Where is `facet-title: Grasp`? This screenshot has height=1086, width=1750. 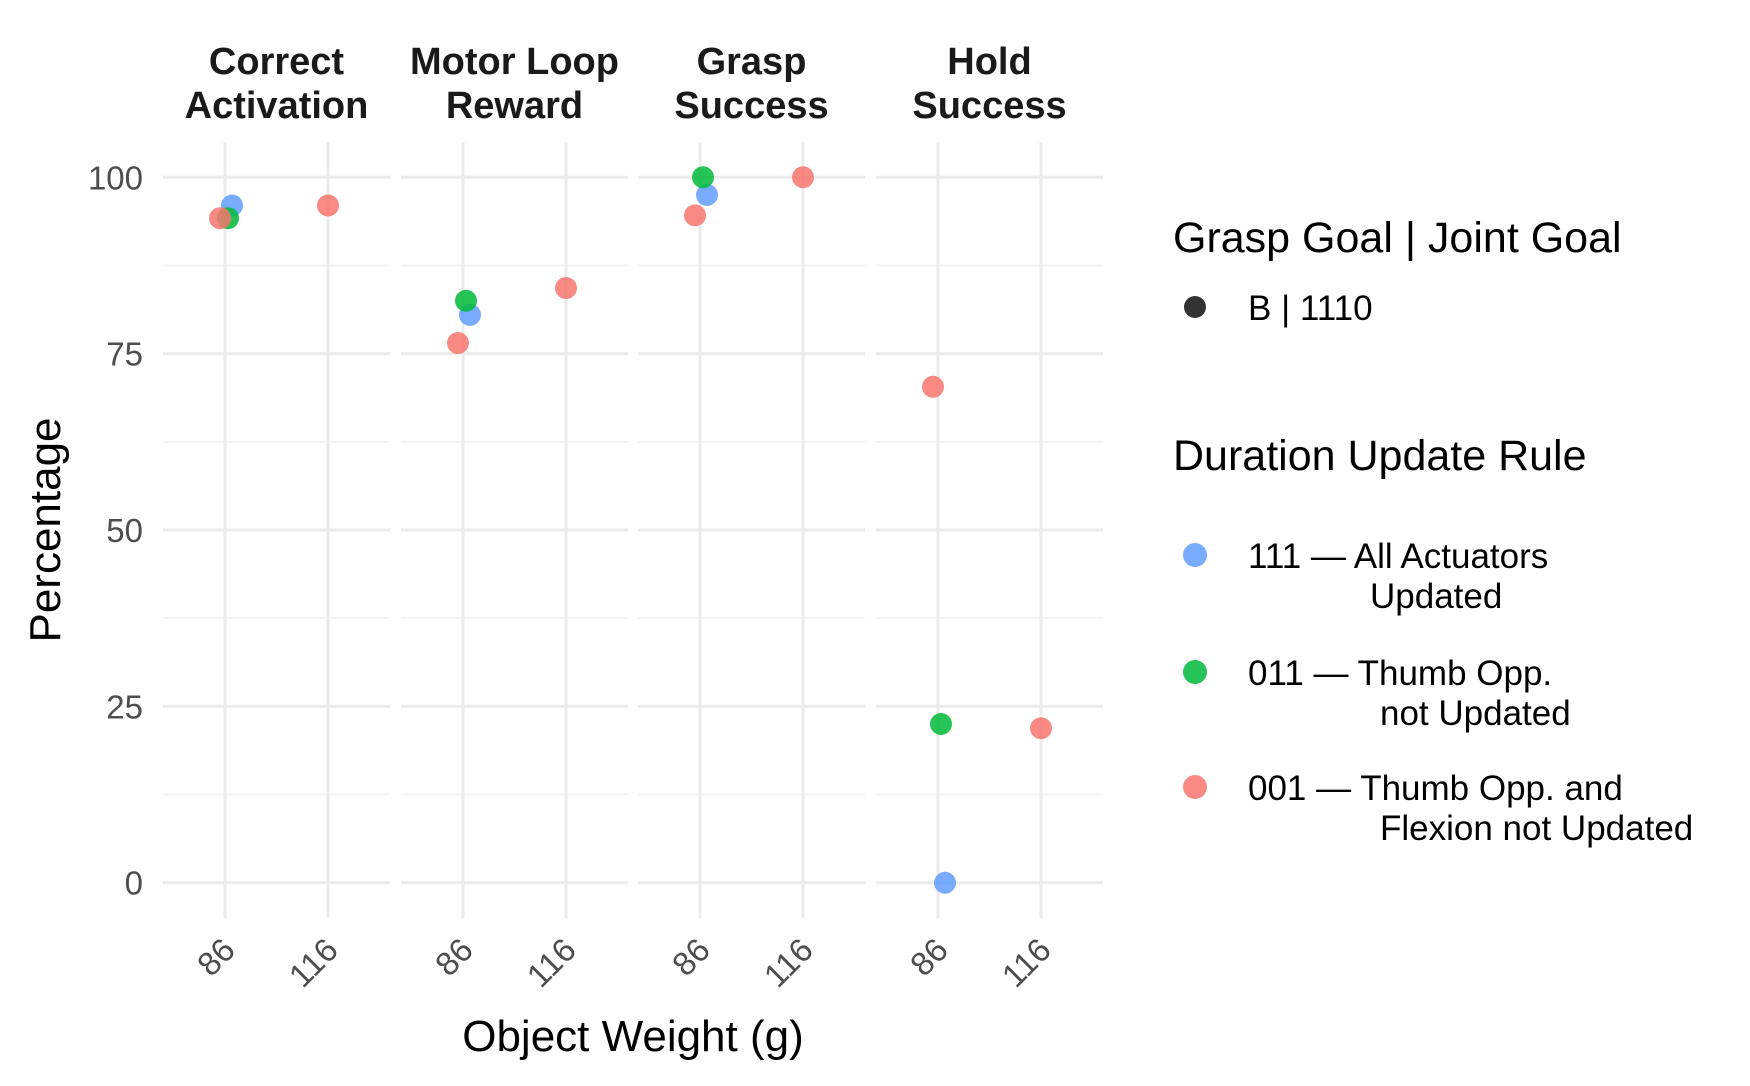 facet-title: Grasp is located at coordinates (752, 62).